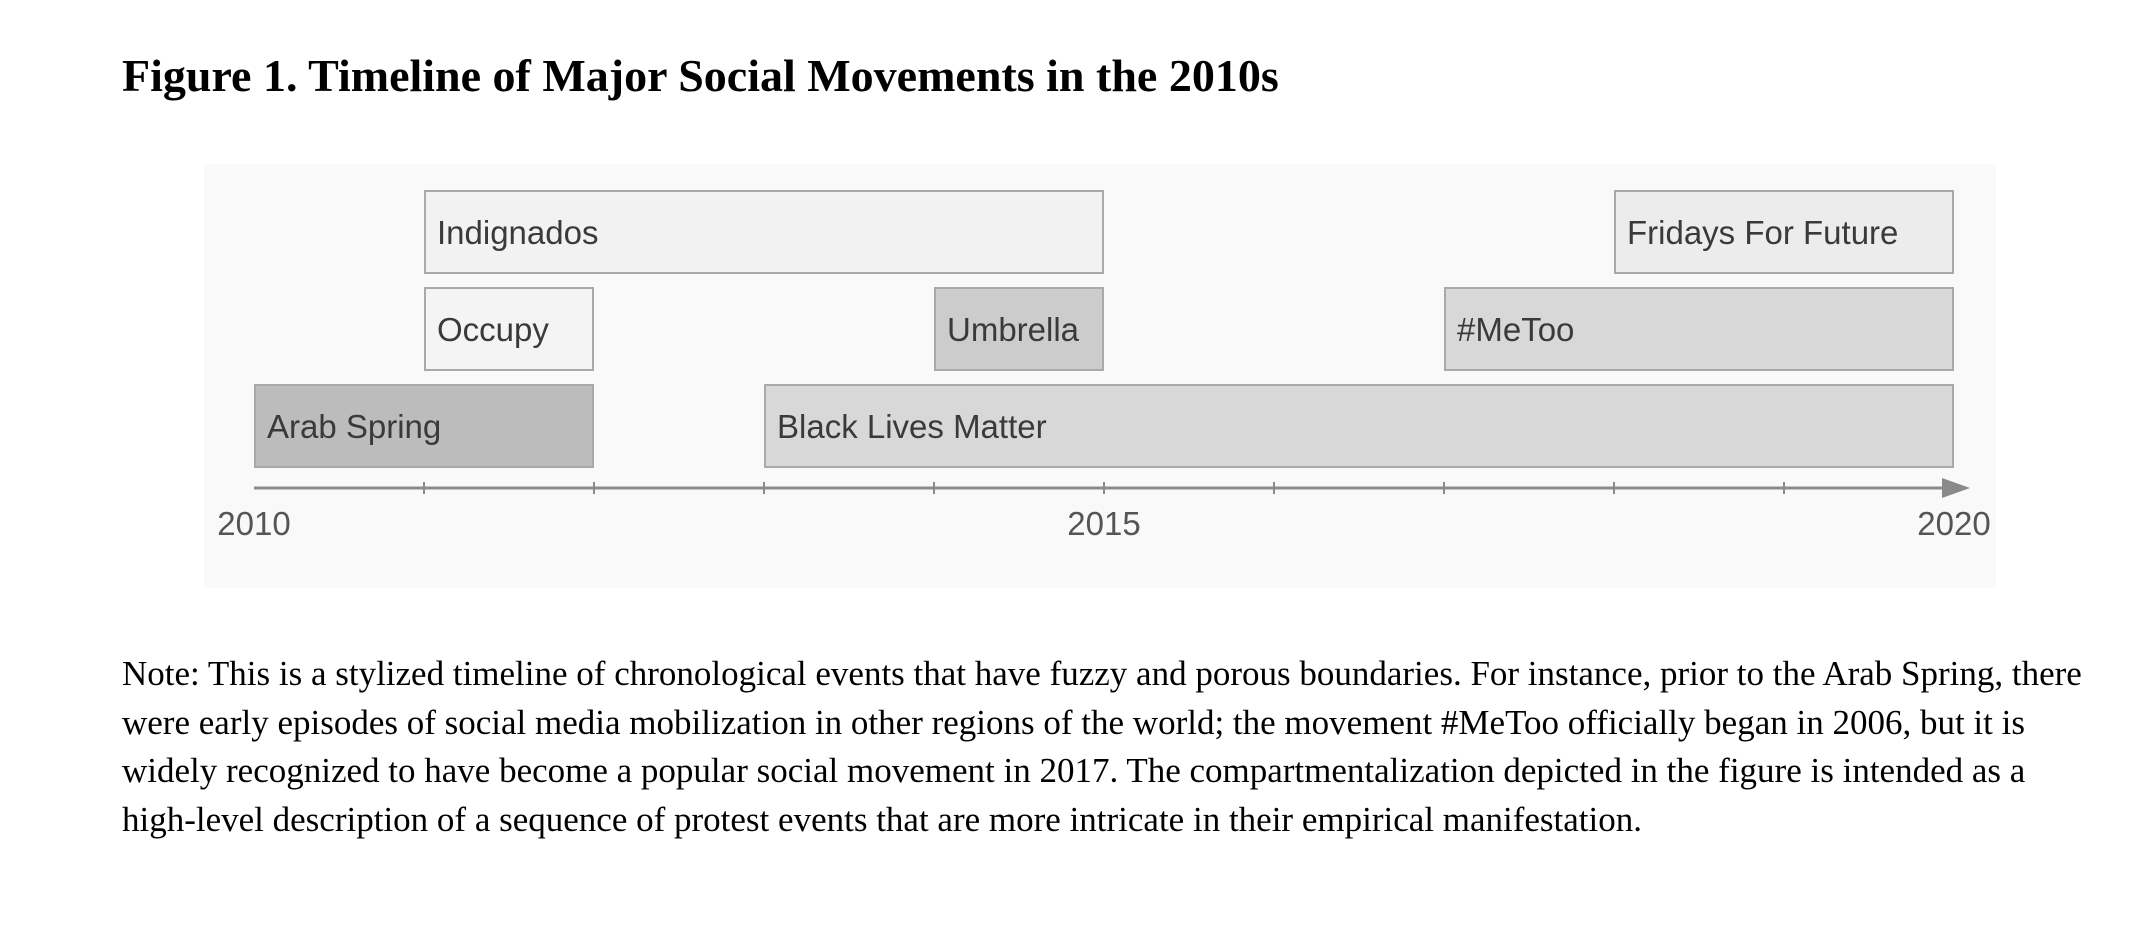 The image size is (2131, 948). I want to click on bar-arab-spring: Arab Spring, so click(424, 426).